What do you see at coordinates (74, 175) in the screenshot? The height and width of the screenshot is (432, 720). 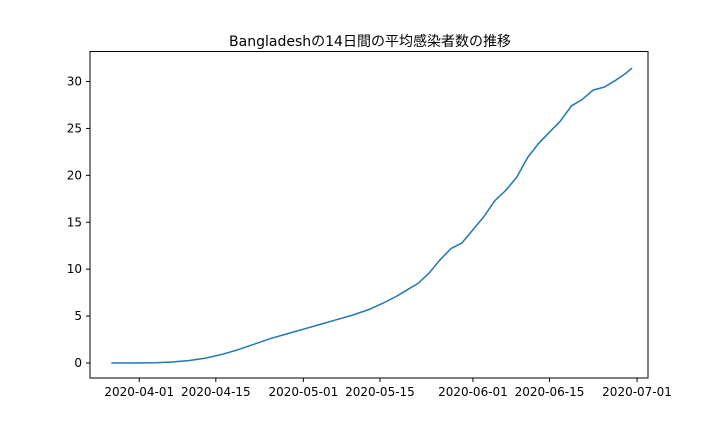 I see `y-tick-label: 20` at bounding box center [74, 175].